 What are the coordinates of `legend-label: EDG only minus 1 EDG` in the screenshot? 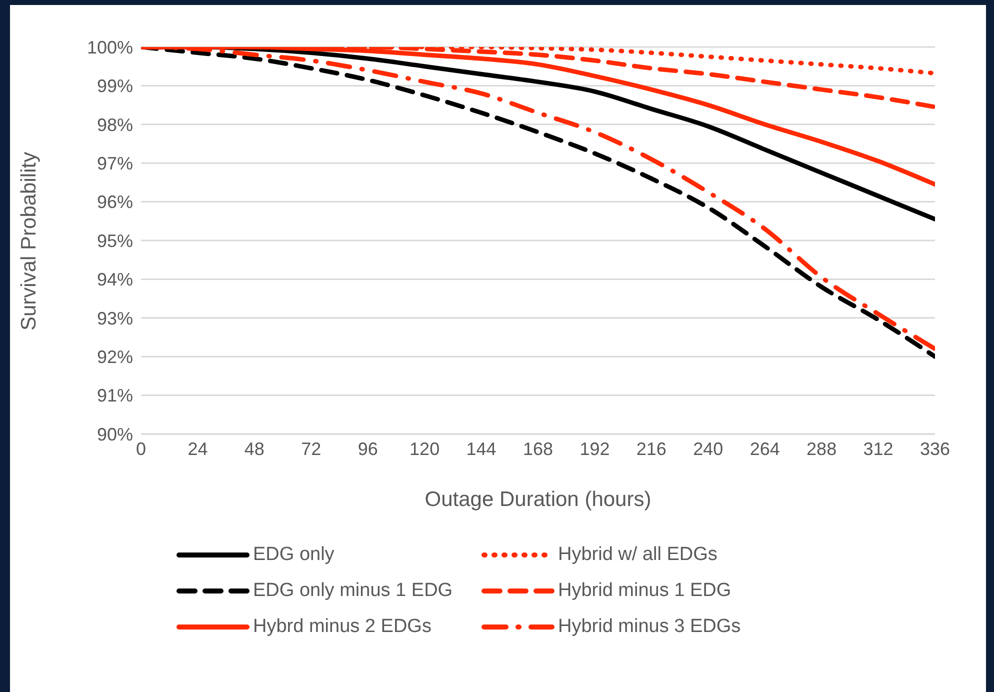 It's located at (353, 591).